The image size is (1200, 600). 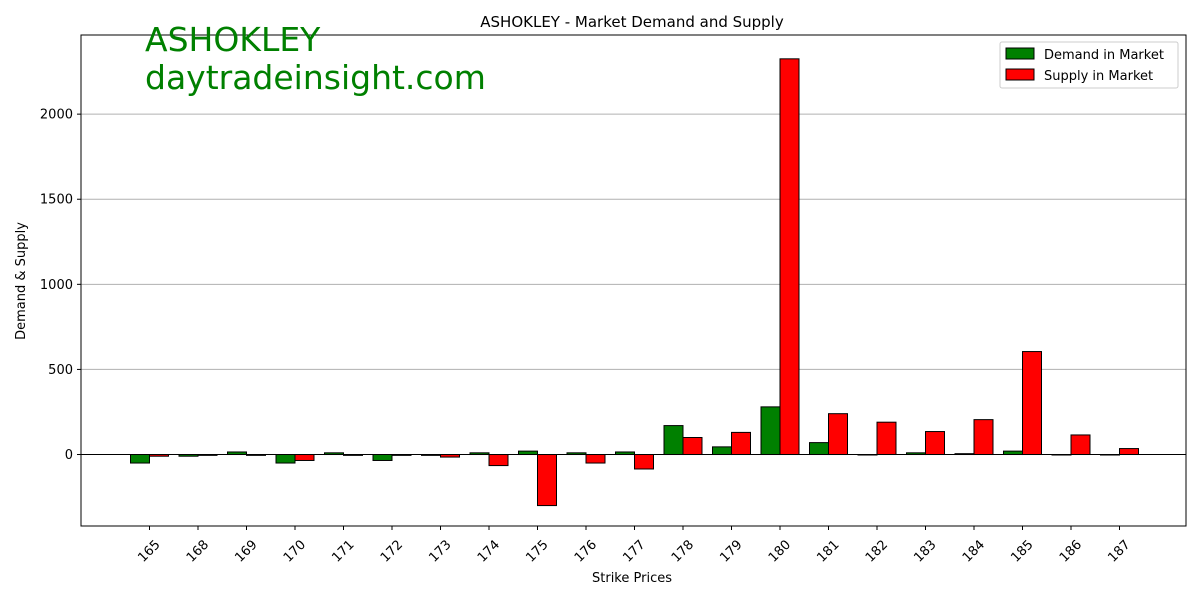 I want to click on x-tick-label: 171, so click(x=343, y=551).